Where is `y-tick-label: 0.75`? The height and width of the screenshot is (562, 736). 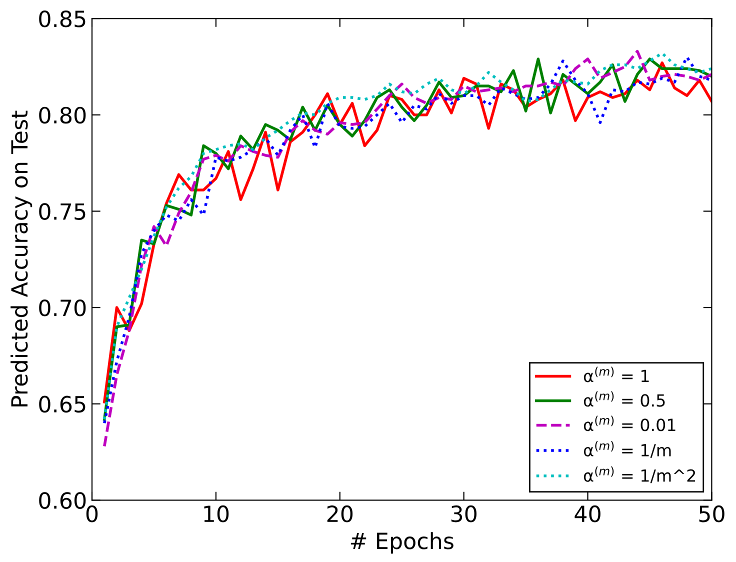
y-tick-label: 0.75 is located at coordinates (62, 211).